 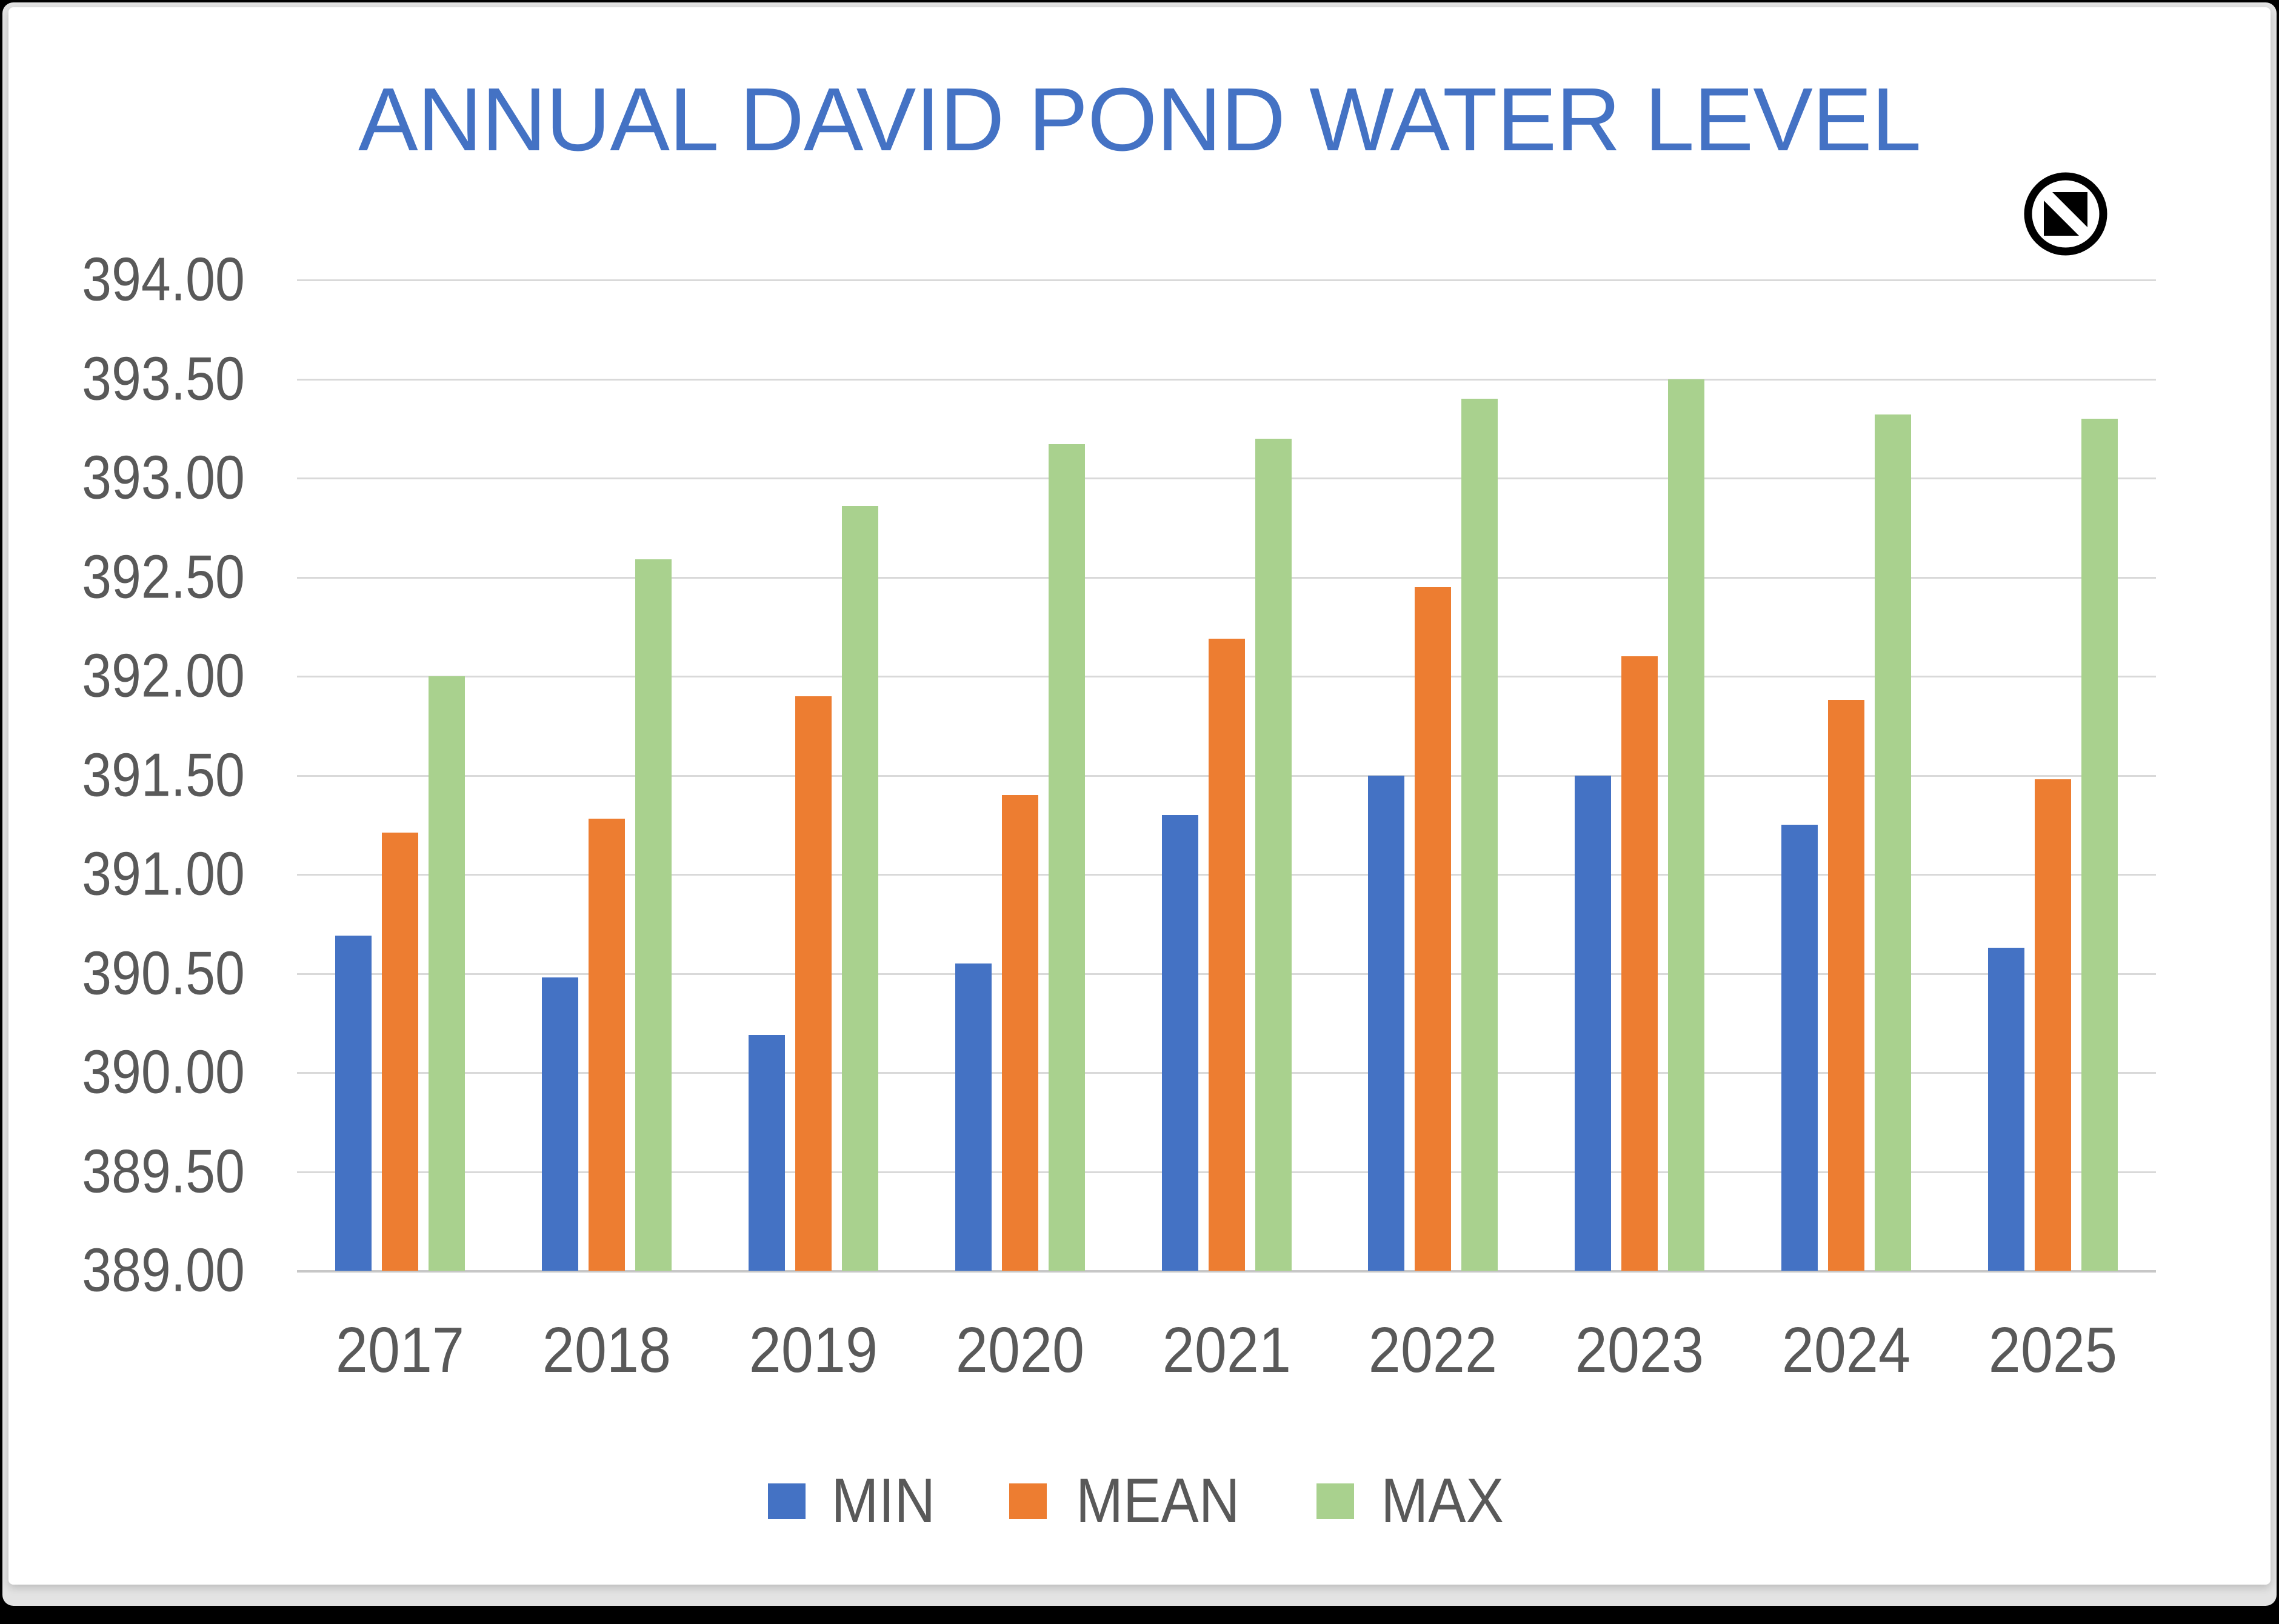 What do you see at coordinates (400, 775) in the screenshot?
I see `bar-group-2017` at bounding box center [400, 775].